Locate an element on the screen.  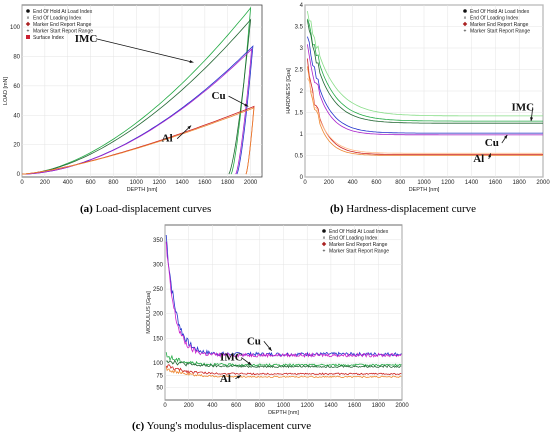
annotation-arrow is located at coordinates (144, 50).